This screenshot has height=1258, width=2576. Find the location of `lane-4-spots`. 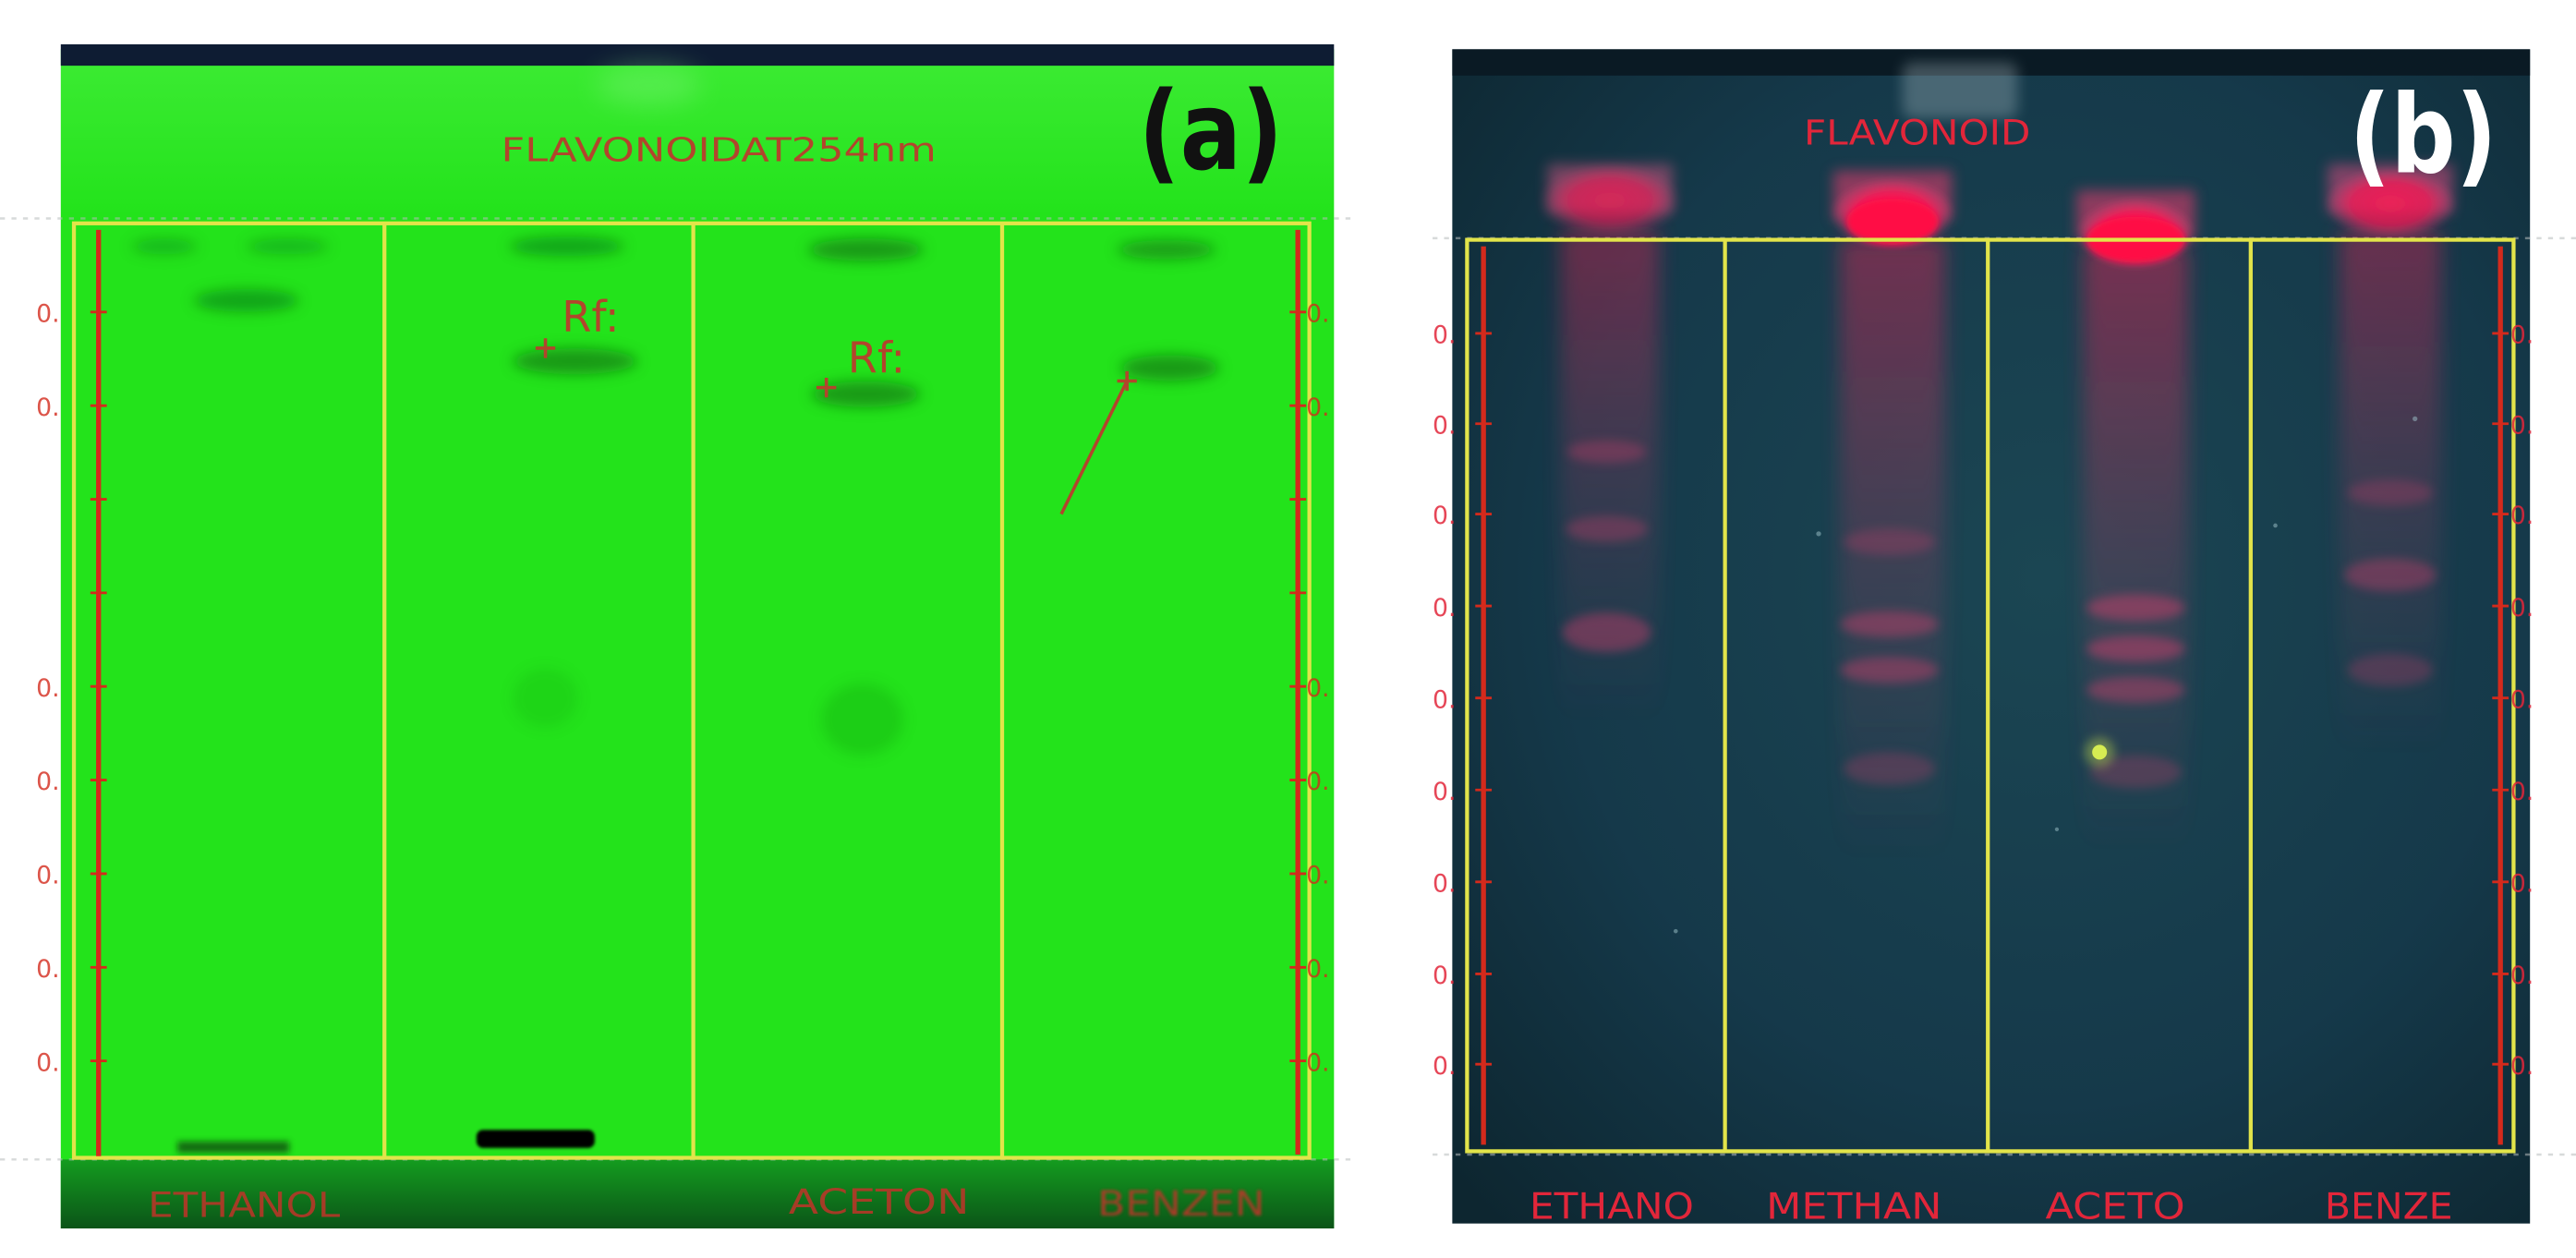

lane-4-spots is located at coordinates (2390, 459).